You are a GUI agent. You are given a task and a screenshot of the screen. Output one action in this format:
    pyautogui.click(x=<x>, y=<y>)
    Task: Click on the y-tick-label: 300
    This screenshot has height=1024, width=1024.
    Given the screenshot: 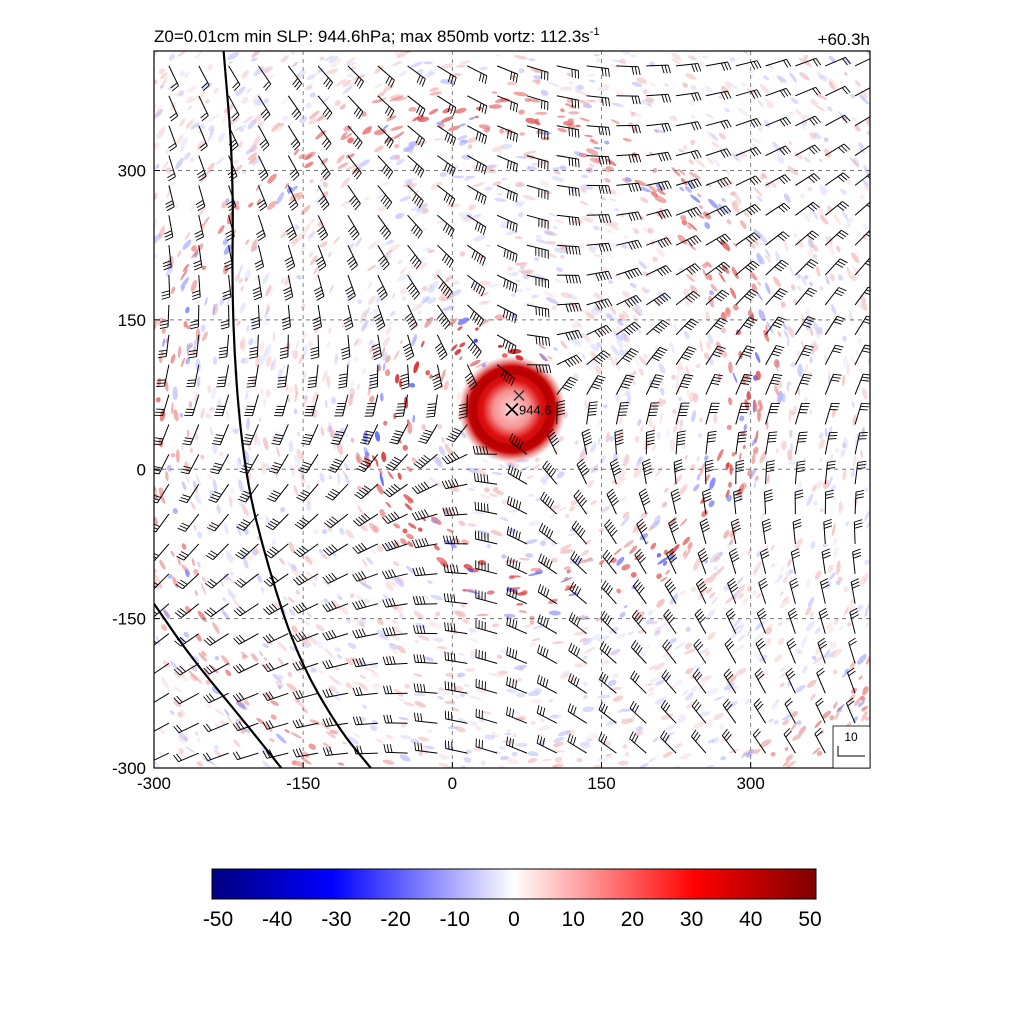 What is the action you would take?
    pyautogui.click(x=132, y=171)
    